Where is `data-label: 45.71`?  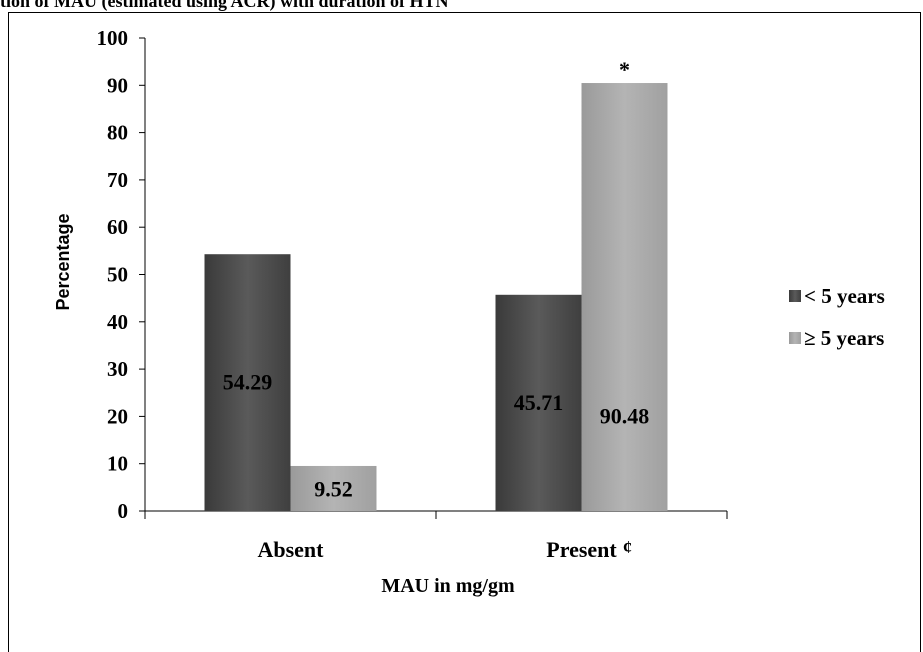 data-label: 45.71 is located at coordinates (539, 402).